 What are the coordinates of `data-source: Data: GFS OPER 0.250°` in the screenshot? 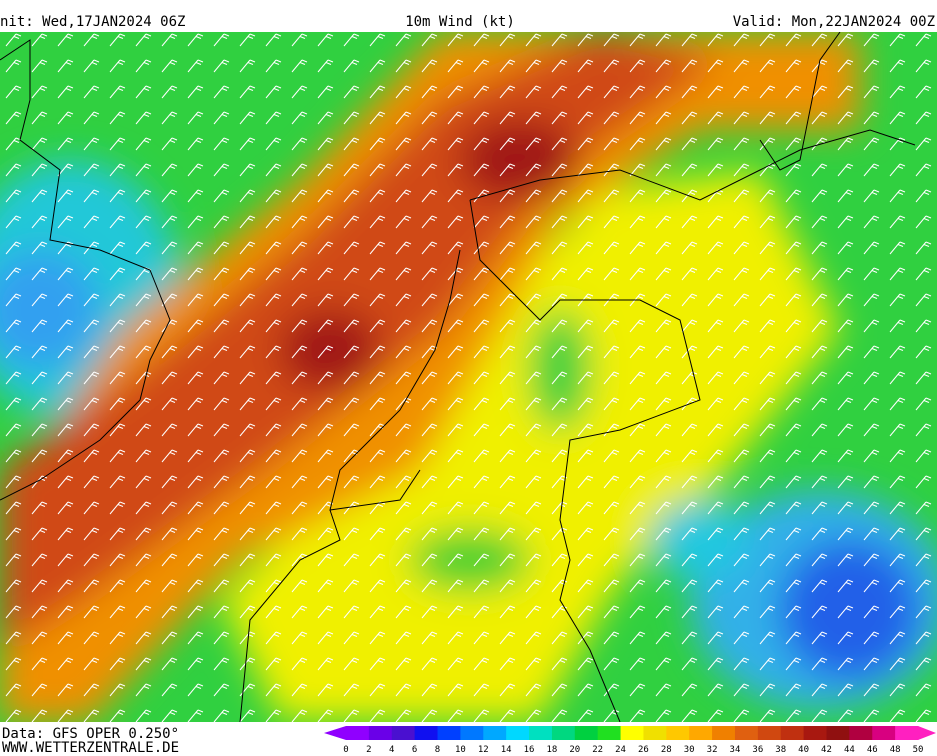 It's located at (90, 734).